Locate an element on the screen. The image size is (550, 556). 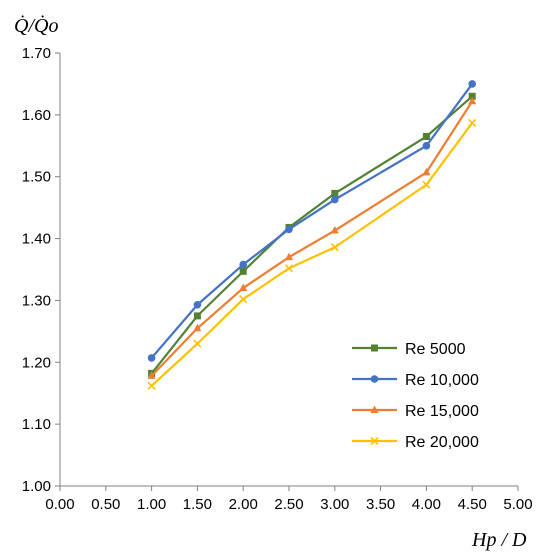
x-tick-label: 2.00 is located at coordinates (243, 504).